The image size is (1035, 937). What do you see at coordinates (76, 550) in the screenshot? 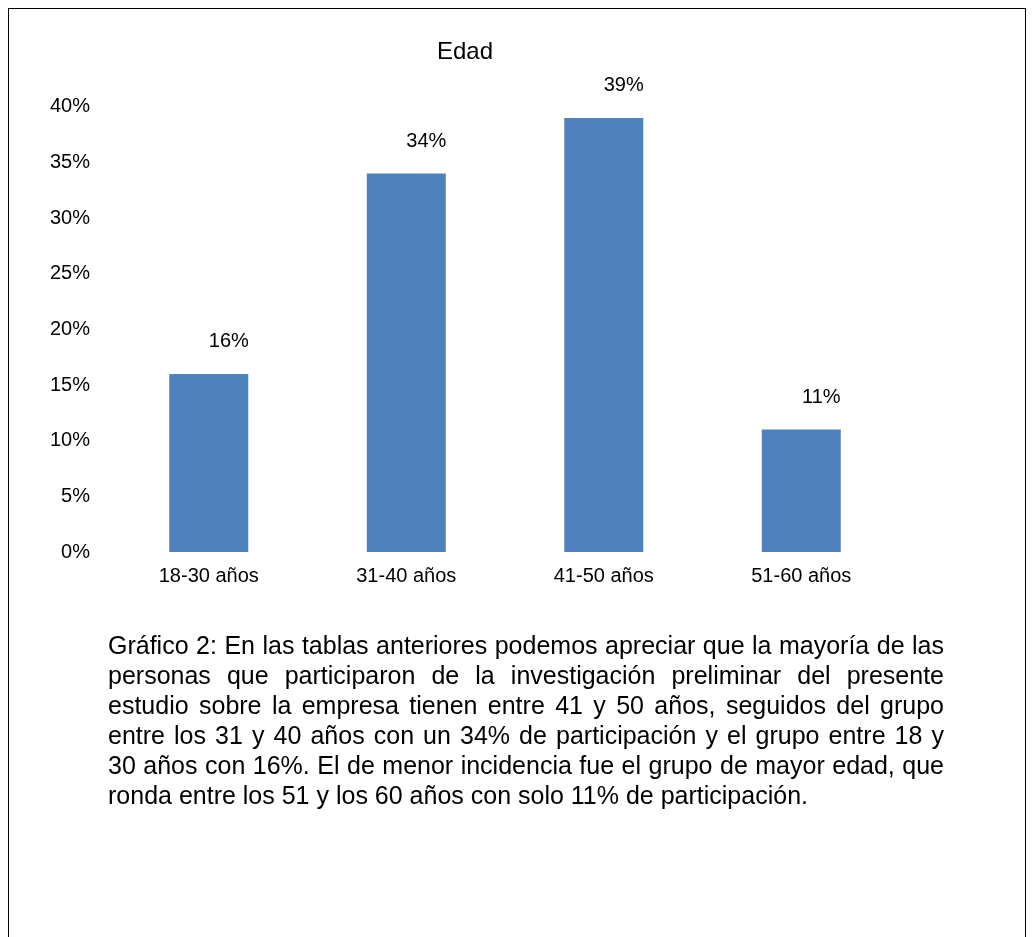
I see `y-tick-label: 0%` at bounding box center [76, 550].